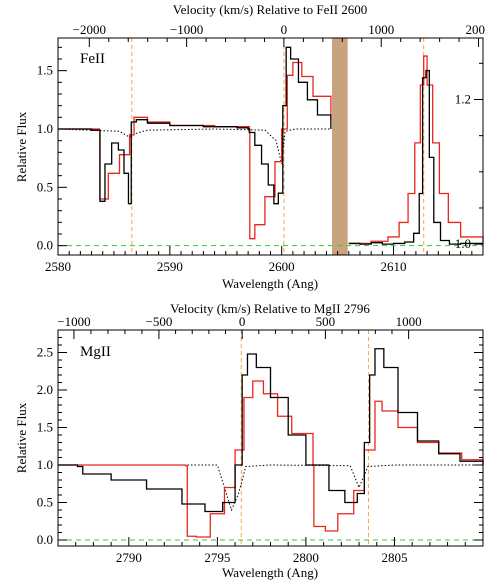 Image resolution: width=485 pixels, height=581 pixels. I want to click on mgii-x-tick-label-3: 2805, so click(394, 557).